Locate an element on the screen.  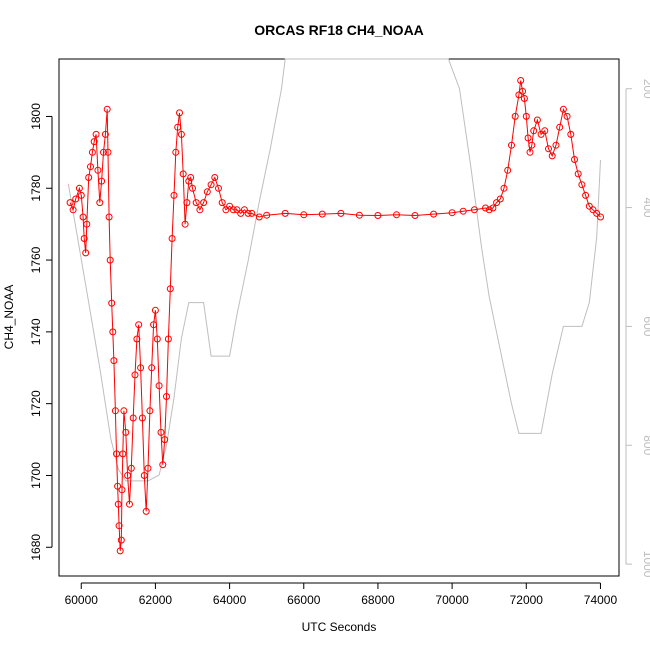
y2-tick-label-200: 200 is located at coordinates (645, 89).